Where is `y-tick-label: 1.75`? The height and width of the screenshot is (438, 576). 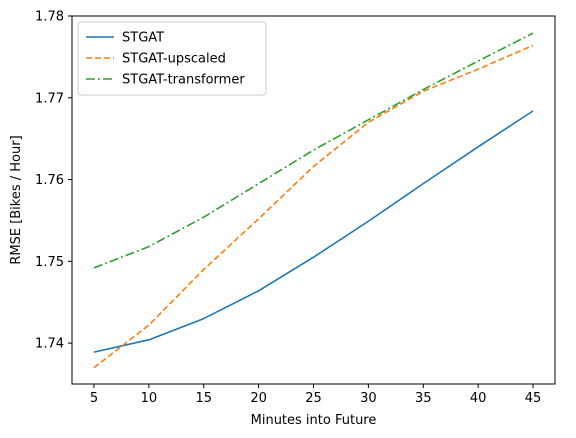
y-tick-label: 1.75 is located at coordinates (49, 262).